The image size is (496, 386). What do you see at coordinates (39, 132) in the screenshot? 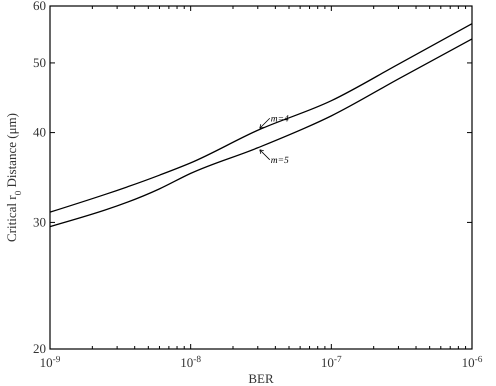
I see `y-tick-label: 40` at bounding box center [39, 132].